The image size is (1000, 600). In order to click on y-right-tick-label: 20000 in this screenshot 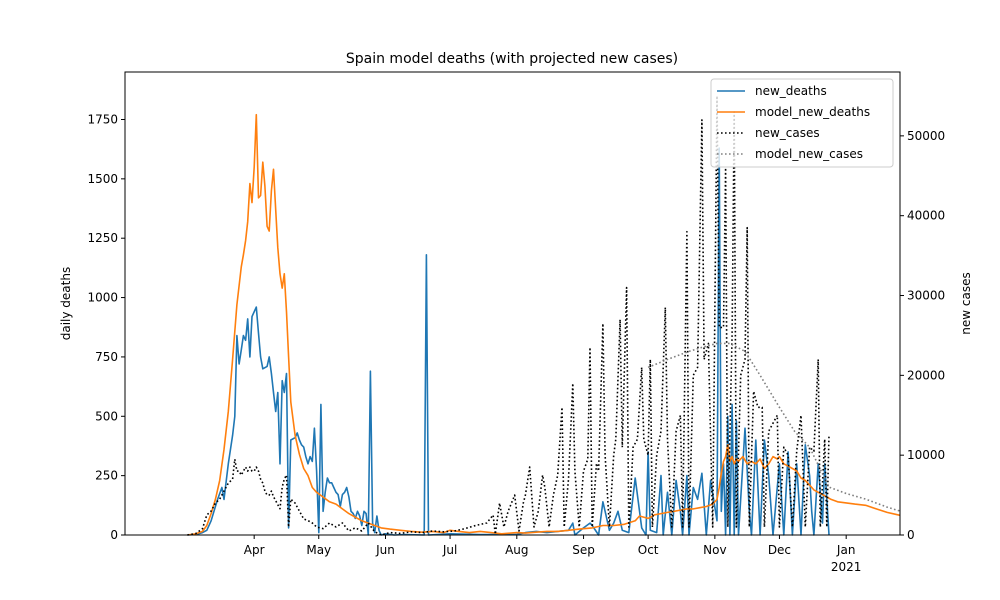, I will do `click(926, 375)`.